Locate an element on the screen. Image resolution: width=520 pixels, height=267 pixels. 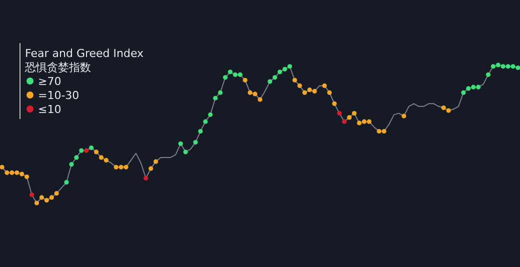
legend-title: Fear and Greed Index 恐惧贪婪指数 is located at coordinates (84, 60).